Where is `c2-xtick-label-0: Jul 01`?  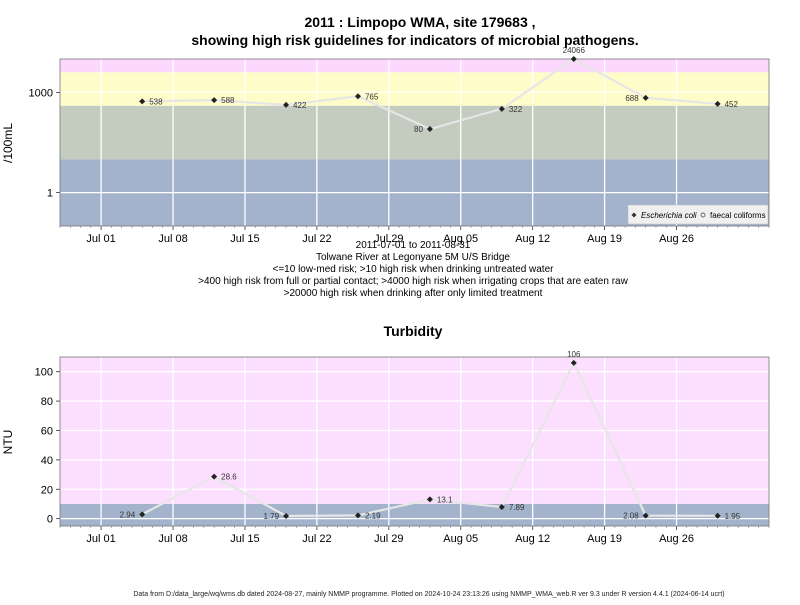 c2-xtick-label-0: Jul 01 is located at coordinates (100, 539).